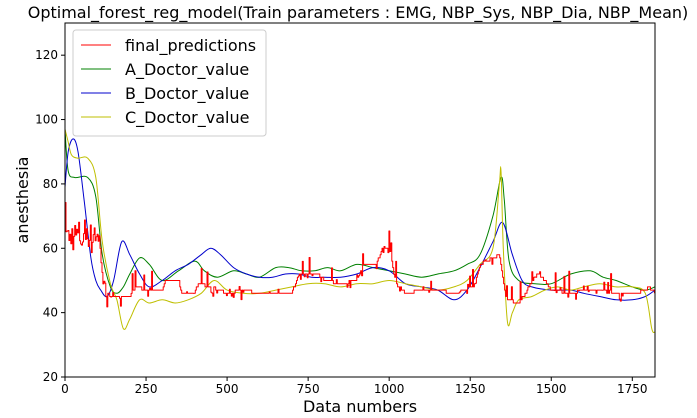  What do you see at coordinates (46, 120) in the screenshot?
I see `y-tick-label: 100` at bounding box center [46, 120].